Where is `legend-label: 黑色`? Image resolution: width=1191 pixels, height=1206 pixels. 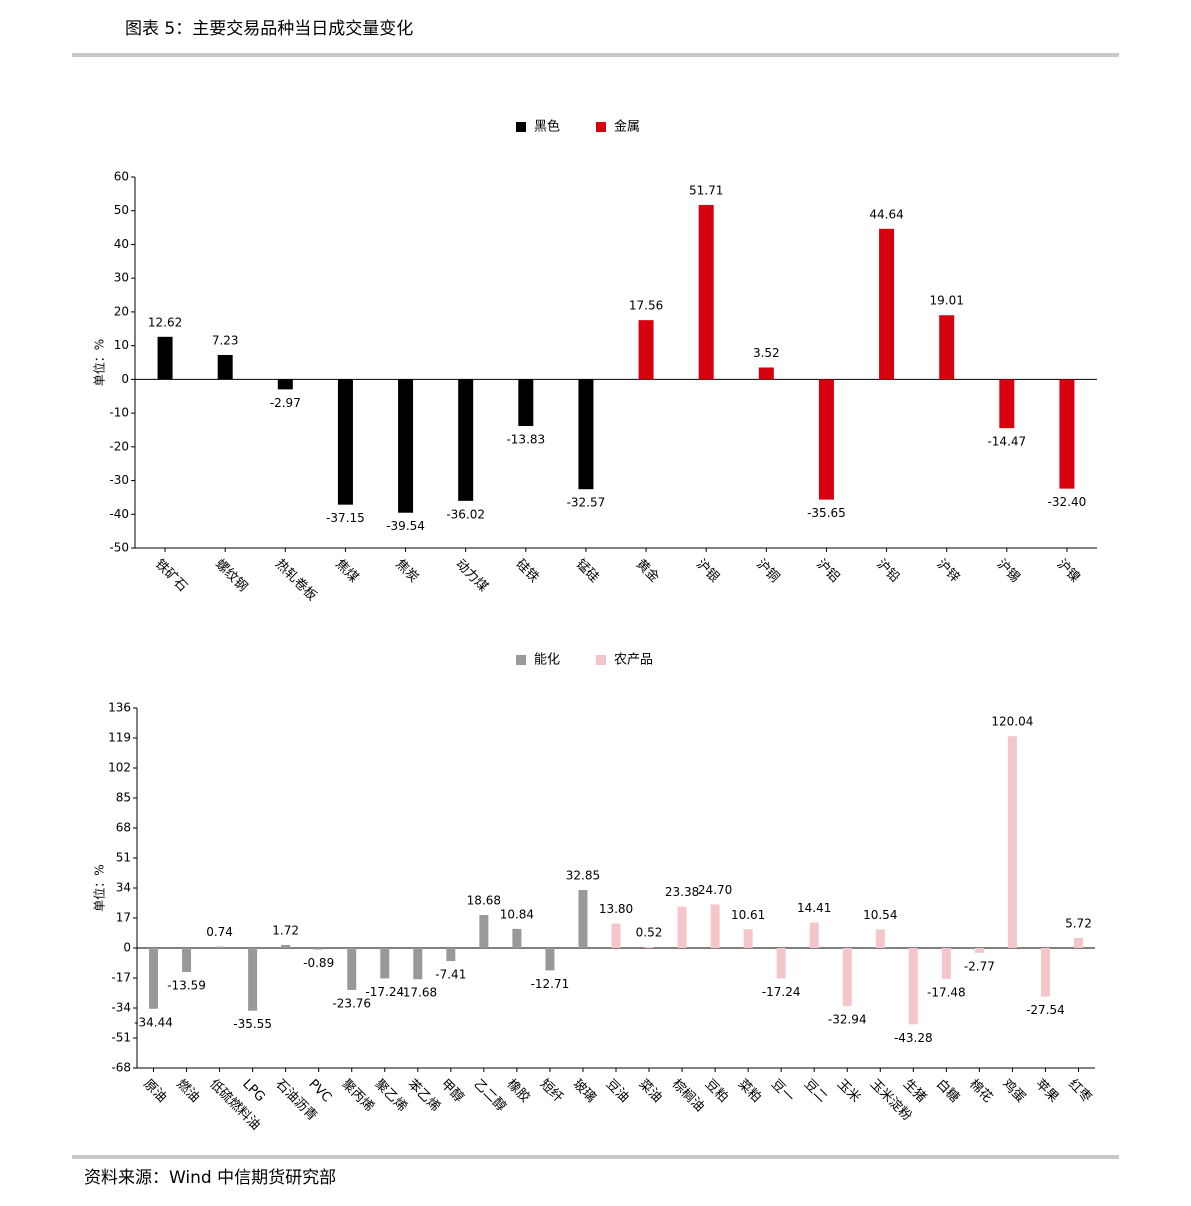 legend-label: 黑色 is located at coordinates (547, 127).